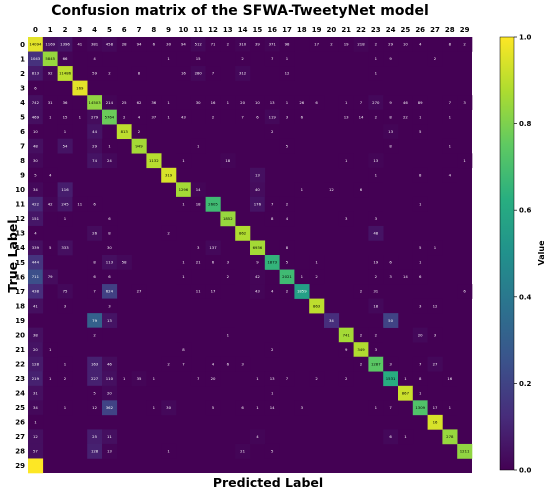  What do you see at coordinates (12, 255) in the screenshot?
I see `y-axis-label: True Label` at bounding box center [12, 255].